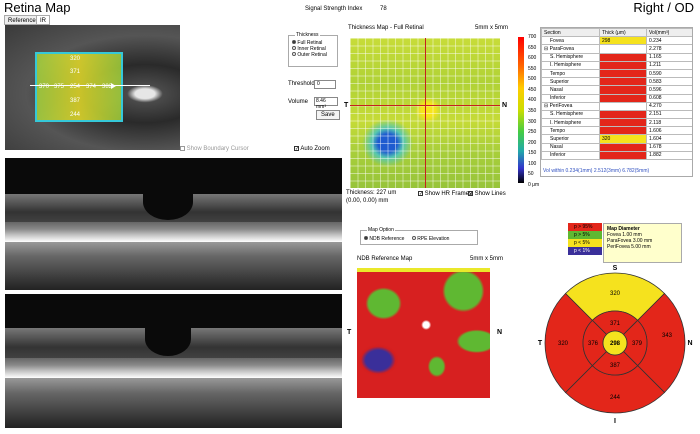  I want to click on threshold-stepper: 0, so click(325, 84).